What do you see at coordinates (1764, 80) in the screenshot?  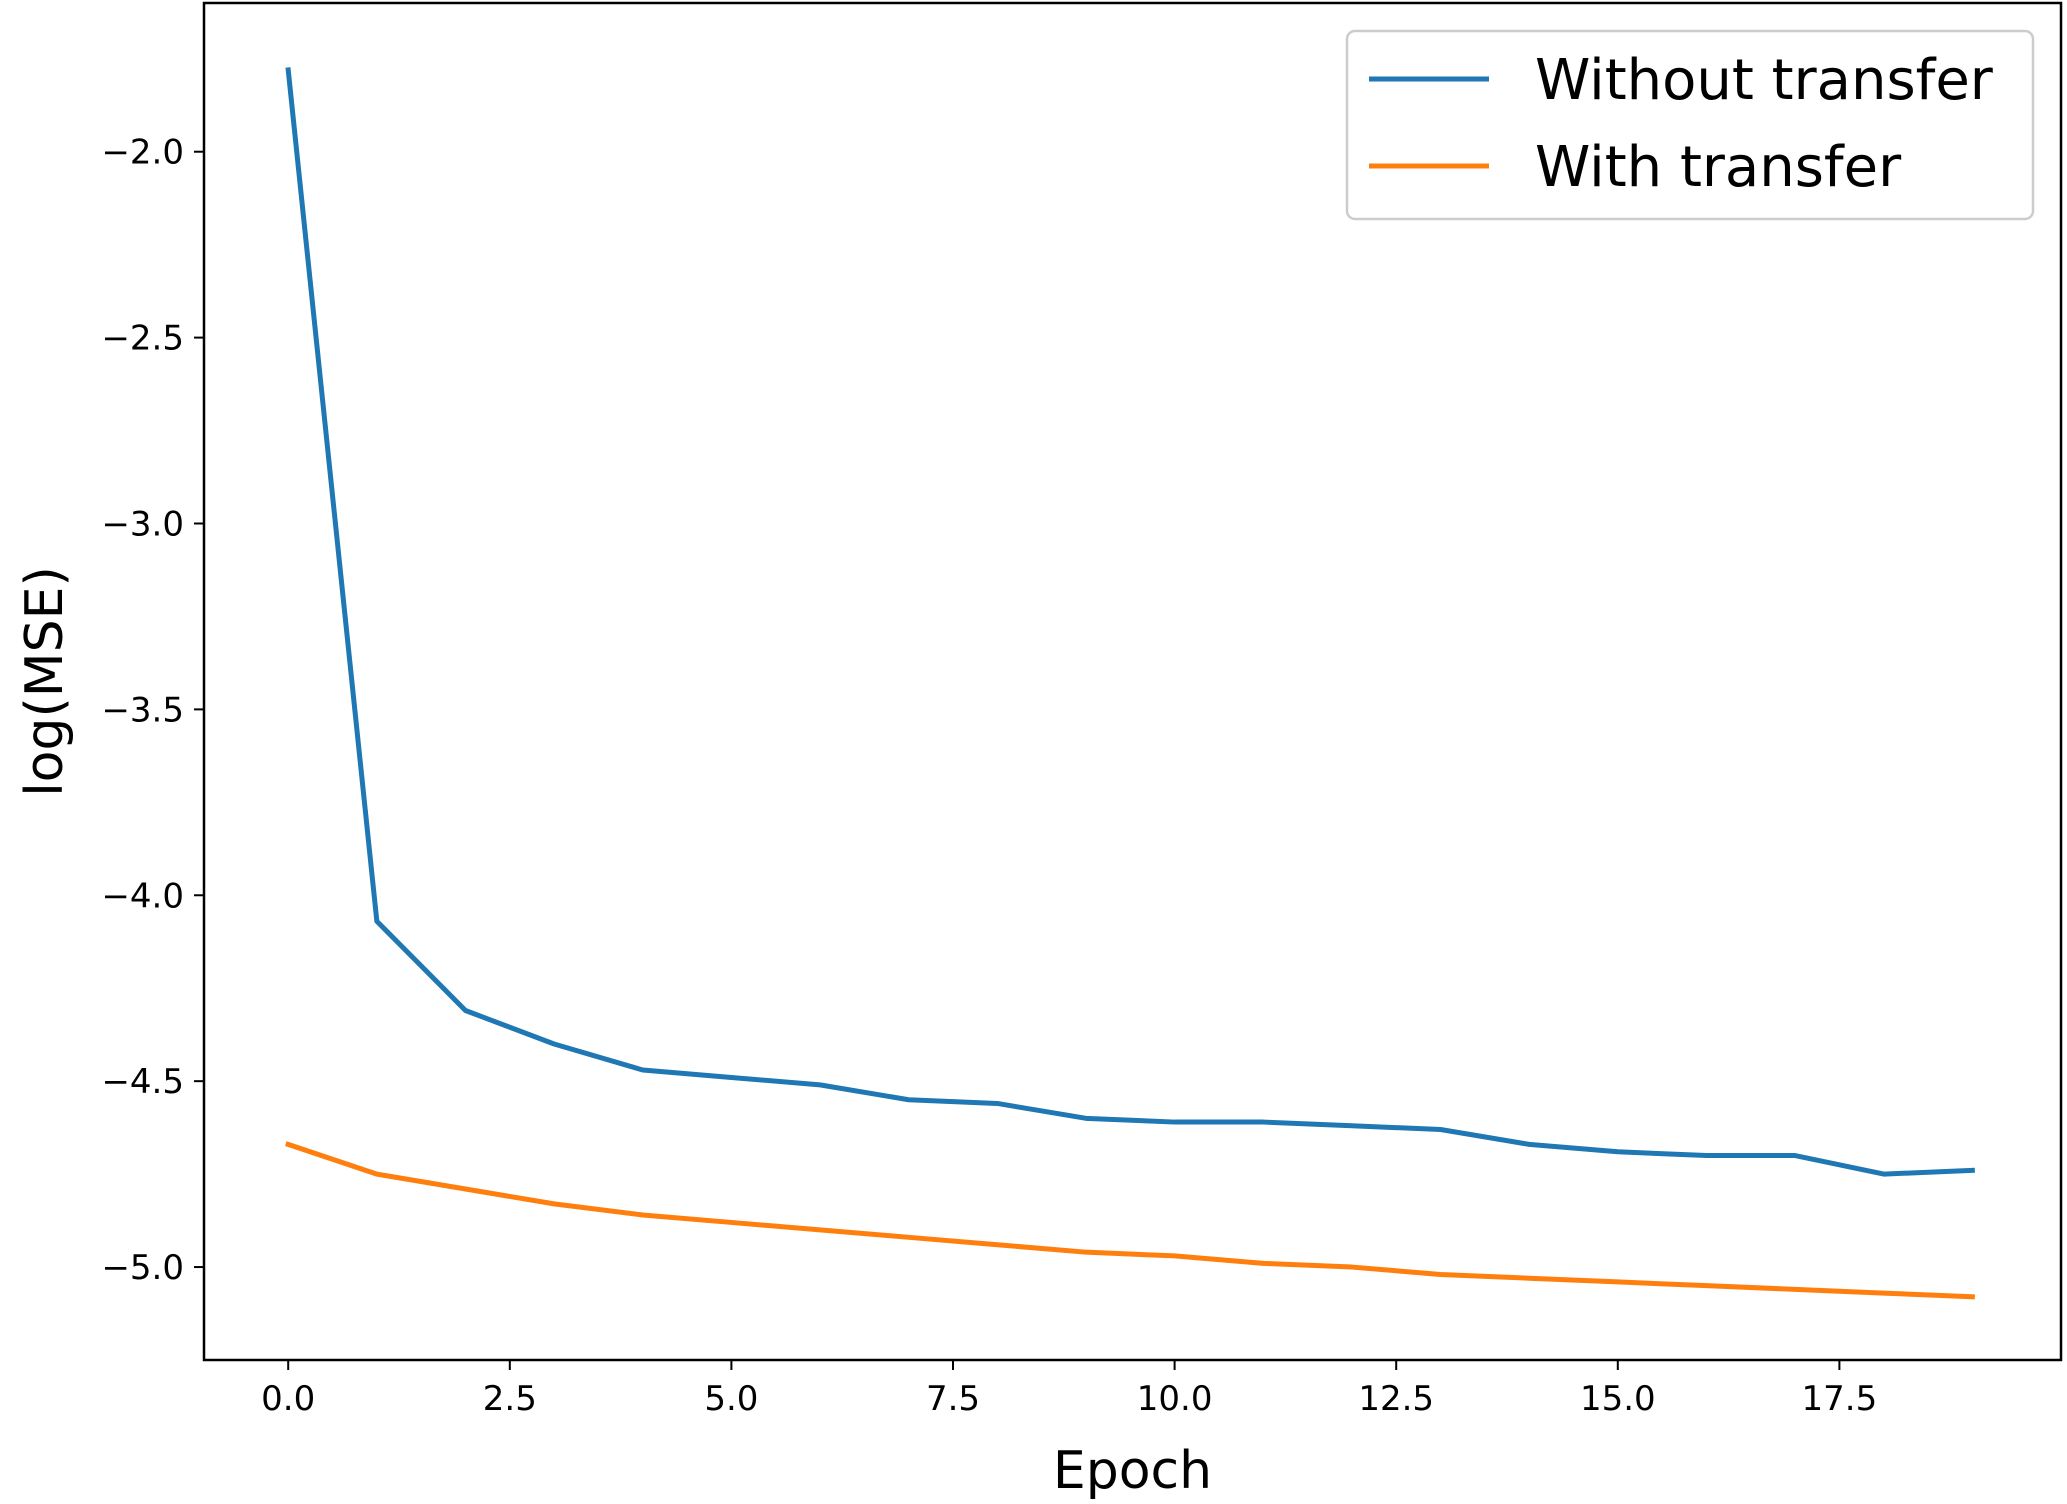 I see `legend-label: Without transfer` at bounding box center [1764, 80].